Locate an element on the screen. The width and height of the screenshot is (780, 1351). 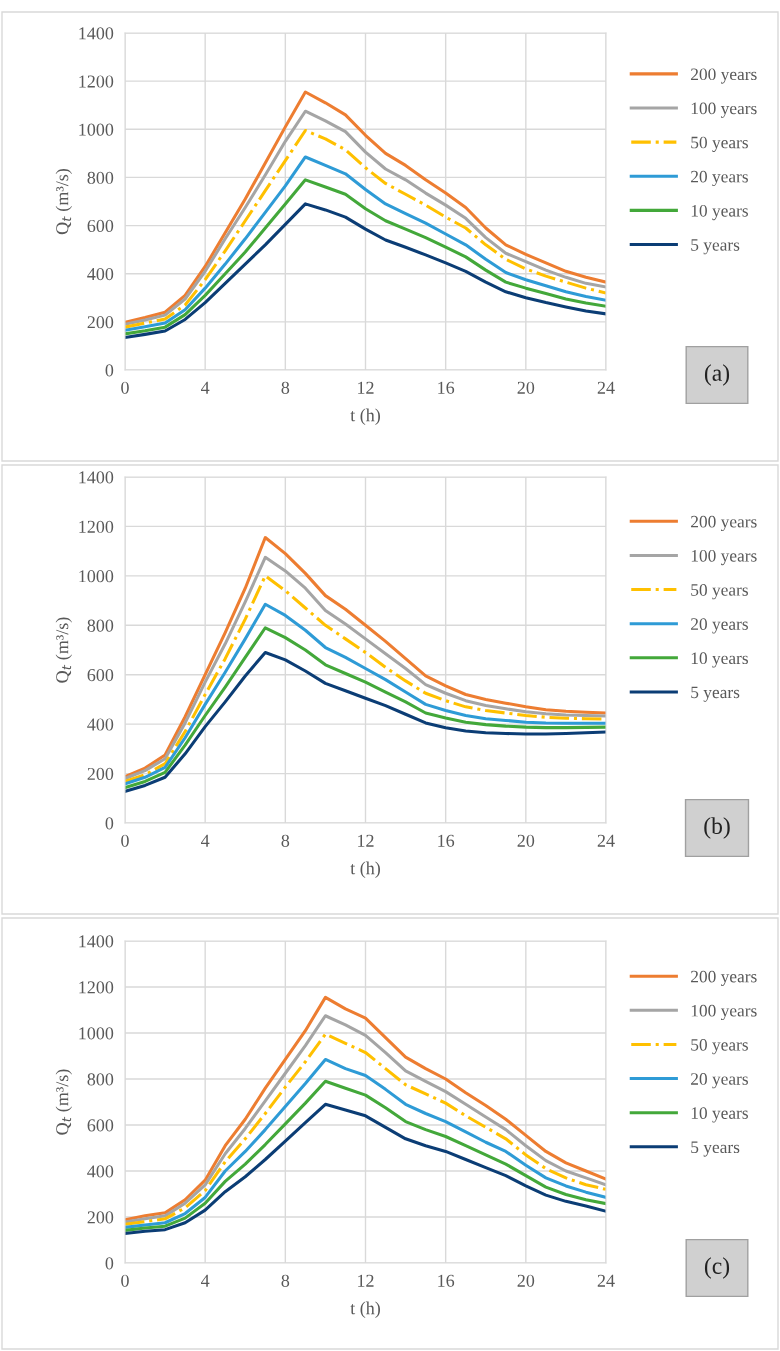
text: (c) is located at coordinates (717, 1268).